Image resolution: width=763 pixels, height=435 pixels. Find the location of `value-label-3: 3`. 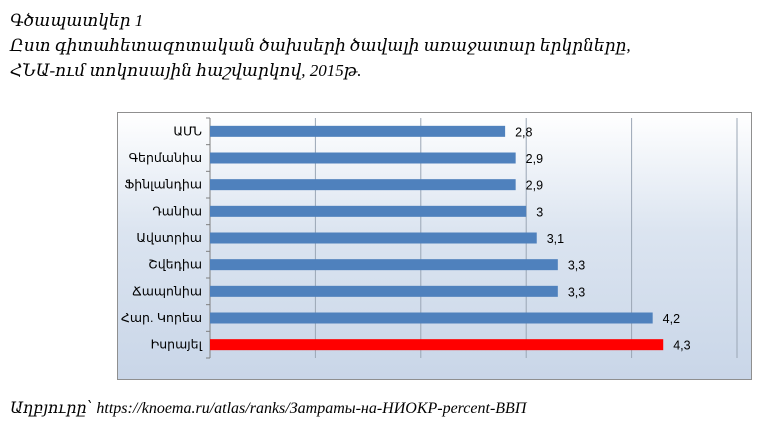

value-label-3: 3 is located at coordinates (539, 212).